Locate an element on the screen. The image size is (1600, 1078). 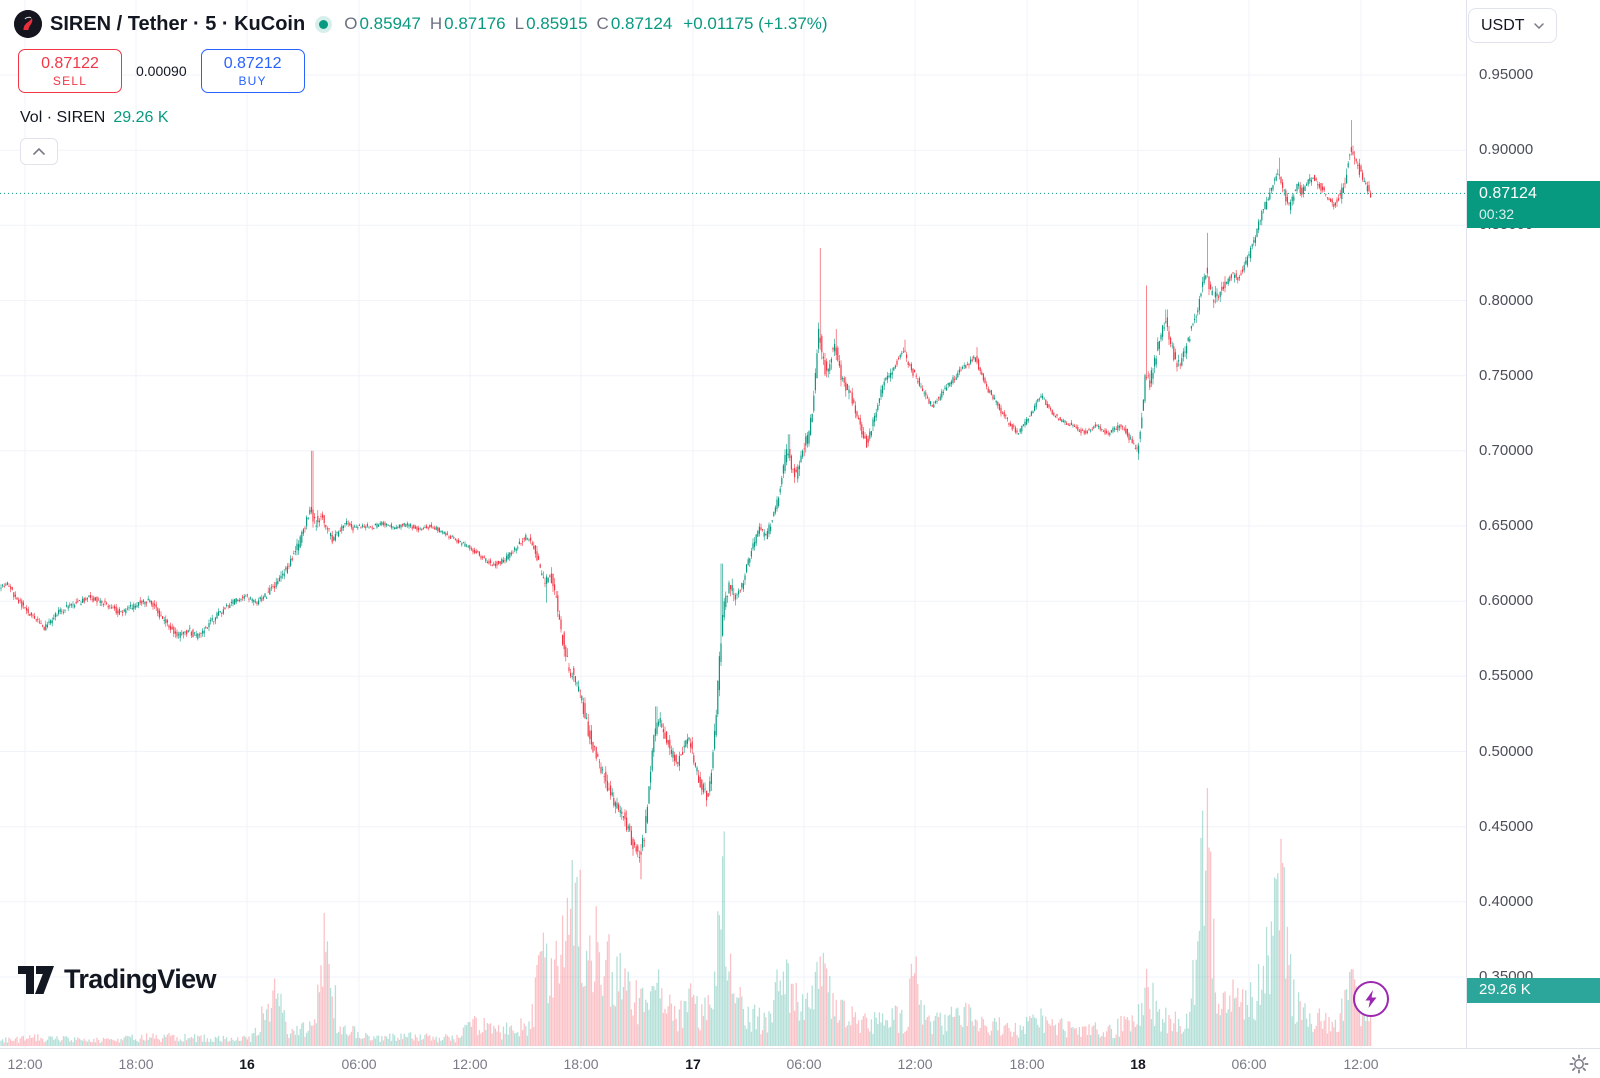
price-tick-label: 0.50000 is located at coordinates (1506, 751).